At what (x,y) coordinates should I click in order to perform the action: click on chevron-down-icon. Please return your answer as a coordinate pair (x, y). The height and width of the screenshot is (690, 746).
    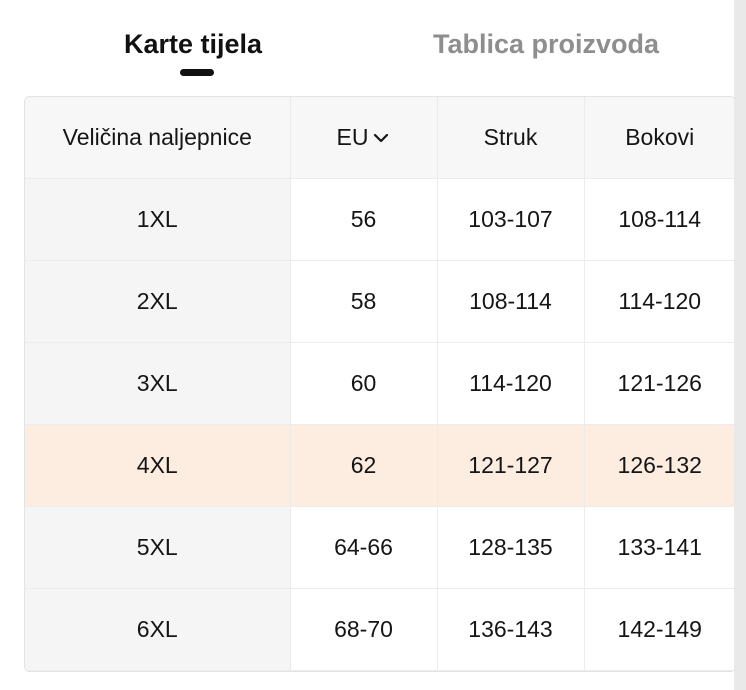
    Looking at the image, I should click on (381, 137).